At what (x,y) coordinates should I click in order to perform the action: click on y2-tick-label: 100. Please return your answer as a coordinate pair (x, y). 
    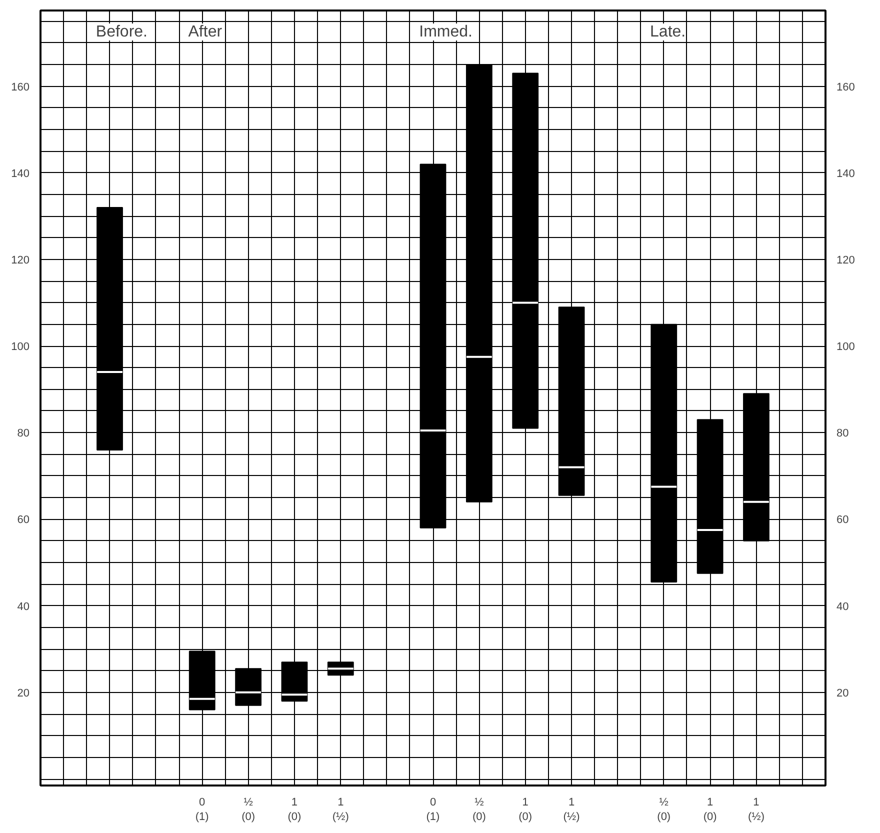
    Looking at the image, I should click on (845, 347).